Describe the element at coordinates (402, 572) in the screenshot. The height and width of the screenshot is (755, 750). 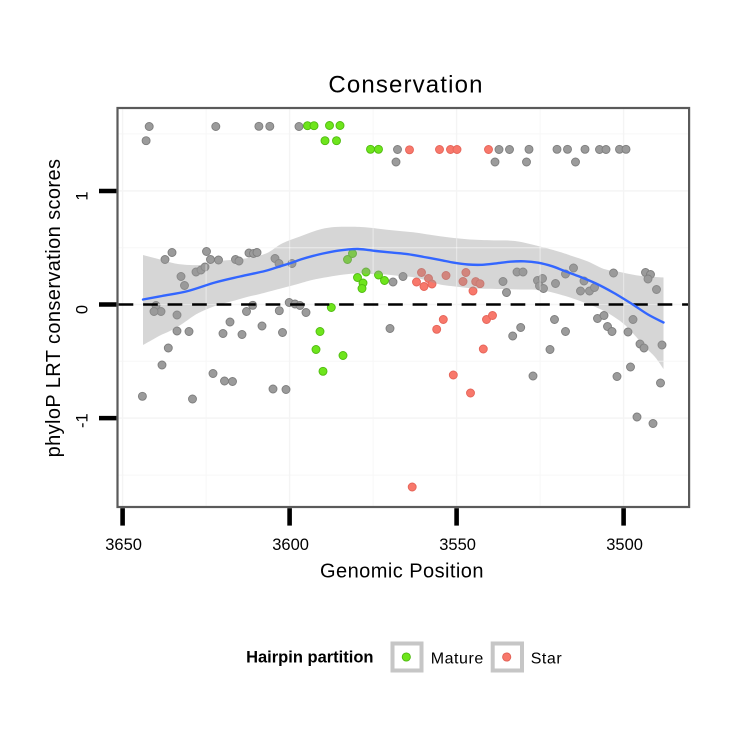
I see `svg-text: Genomic Position` at that location.